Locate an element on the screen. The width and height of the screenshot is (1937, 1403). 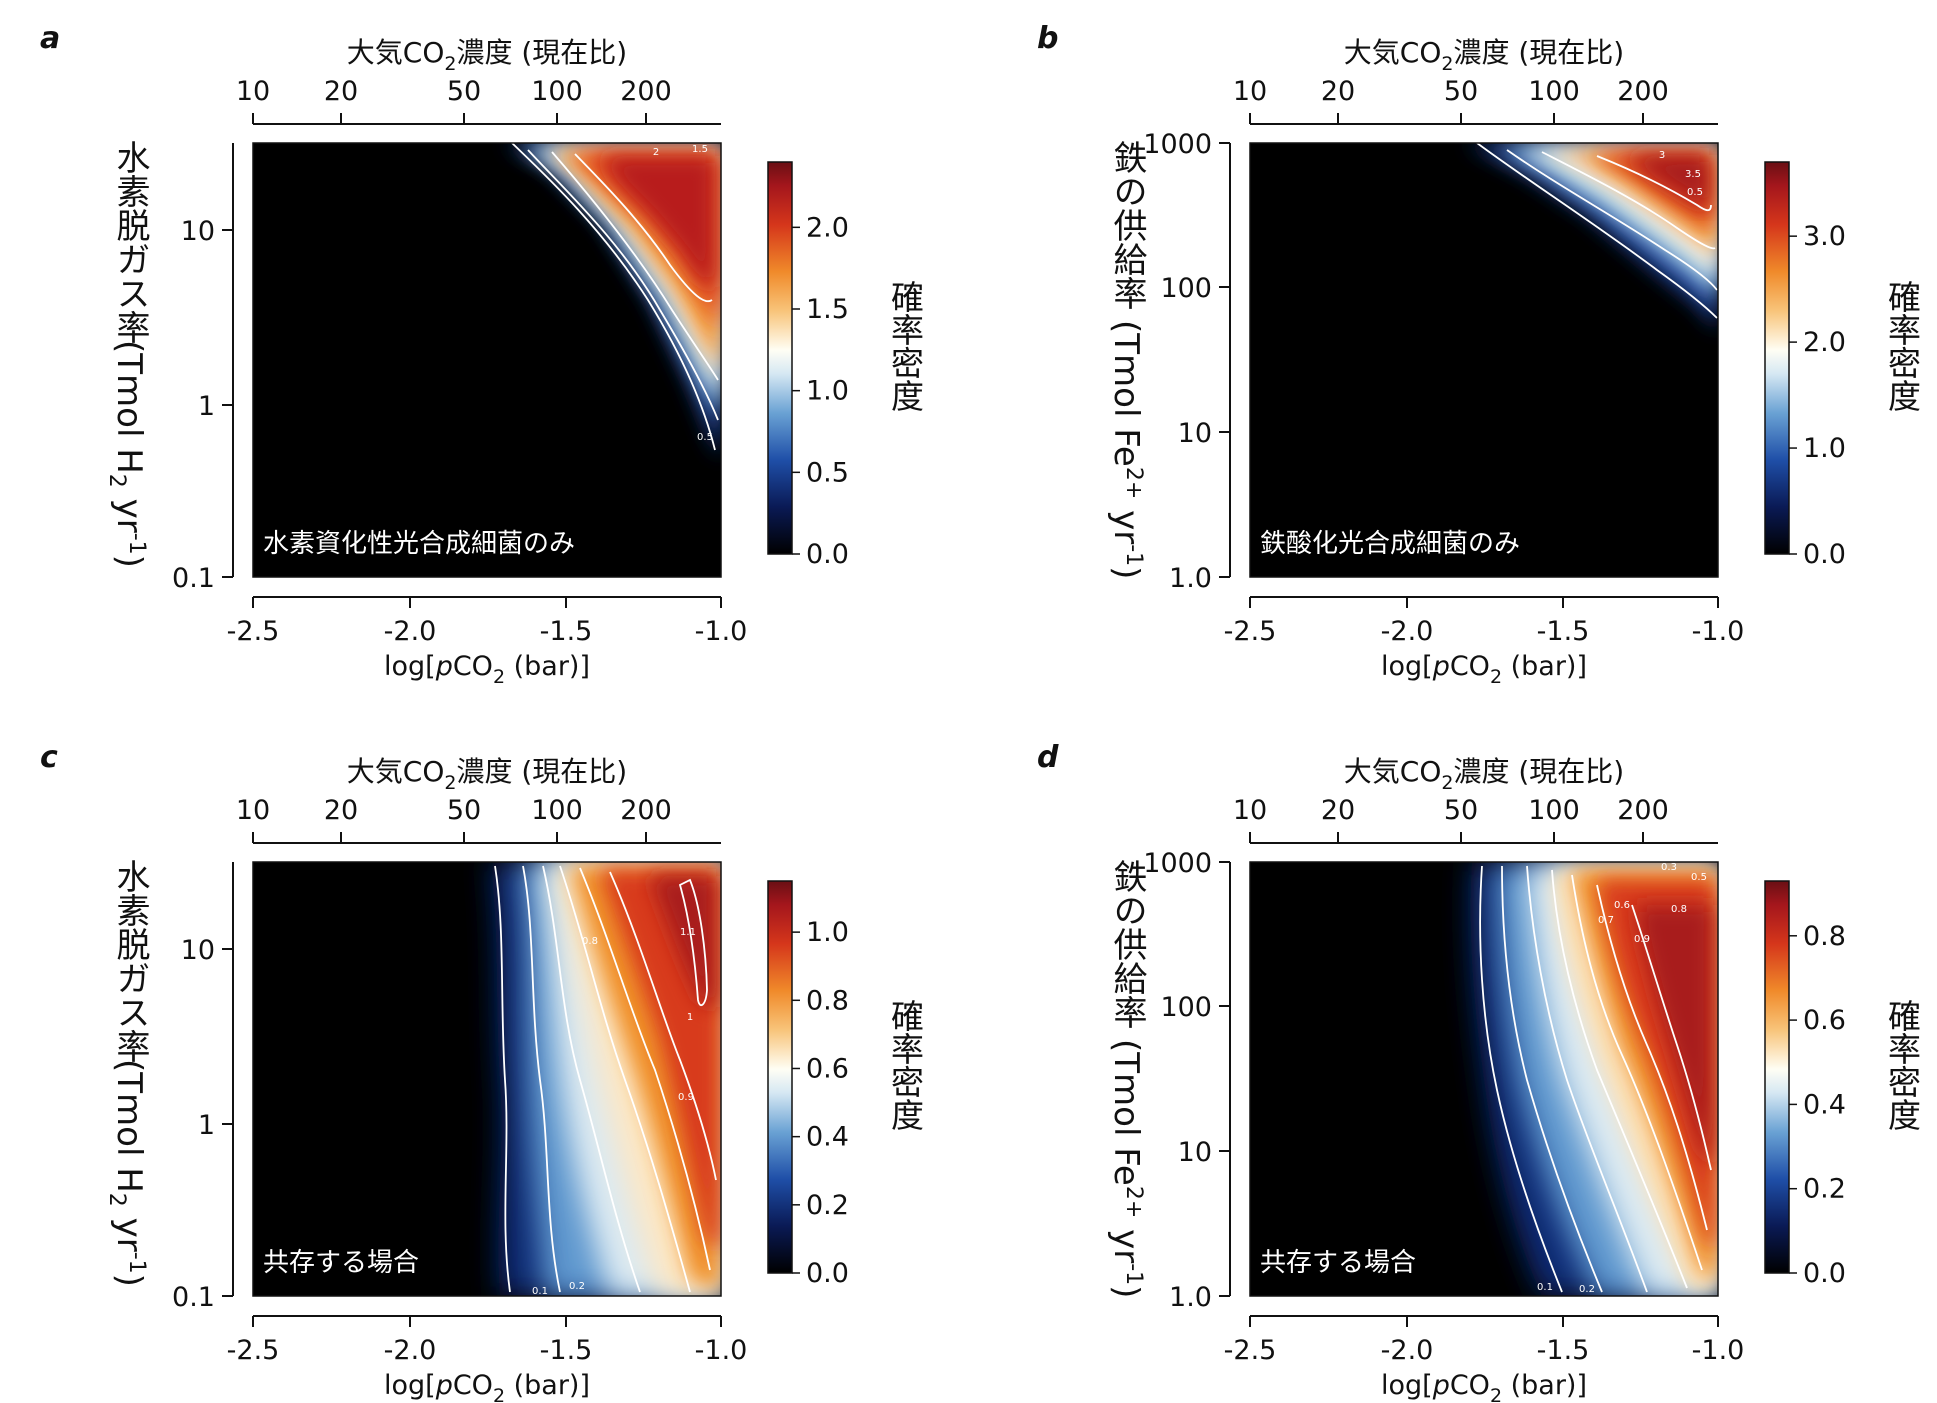
panel-letter: c is located at coordinates (49, 757).